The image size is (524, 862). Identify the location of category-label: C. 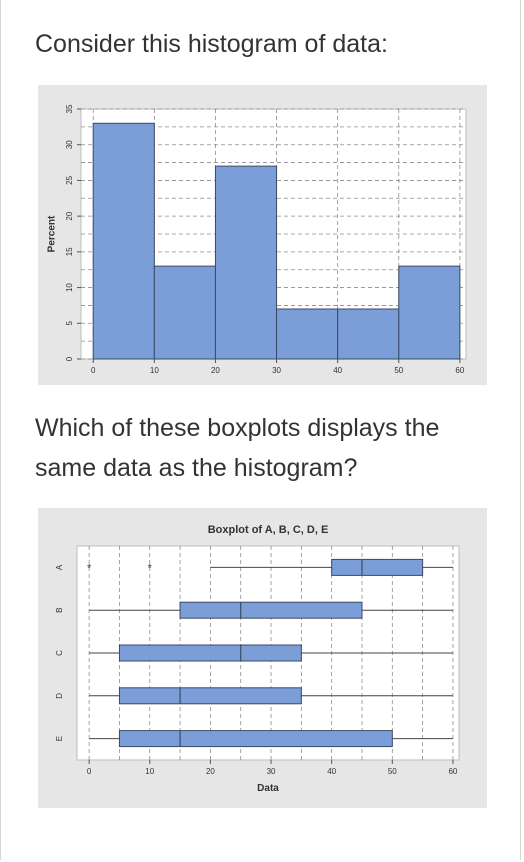
(59, 653).